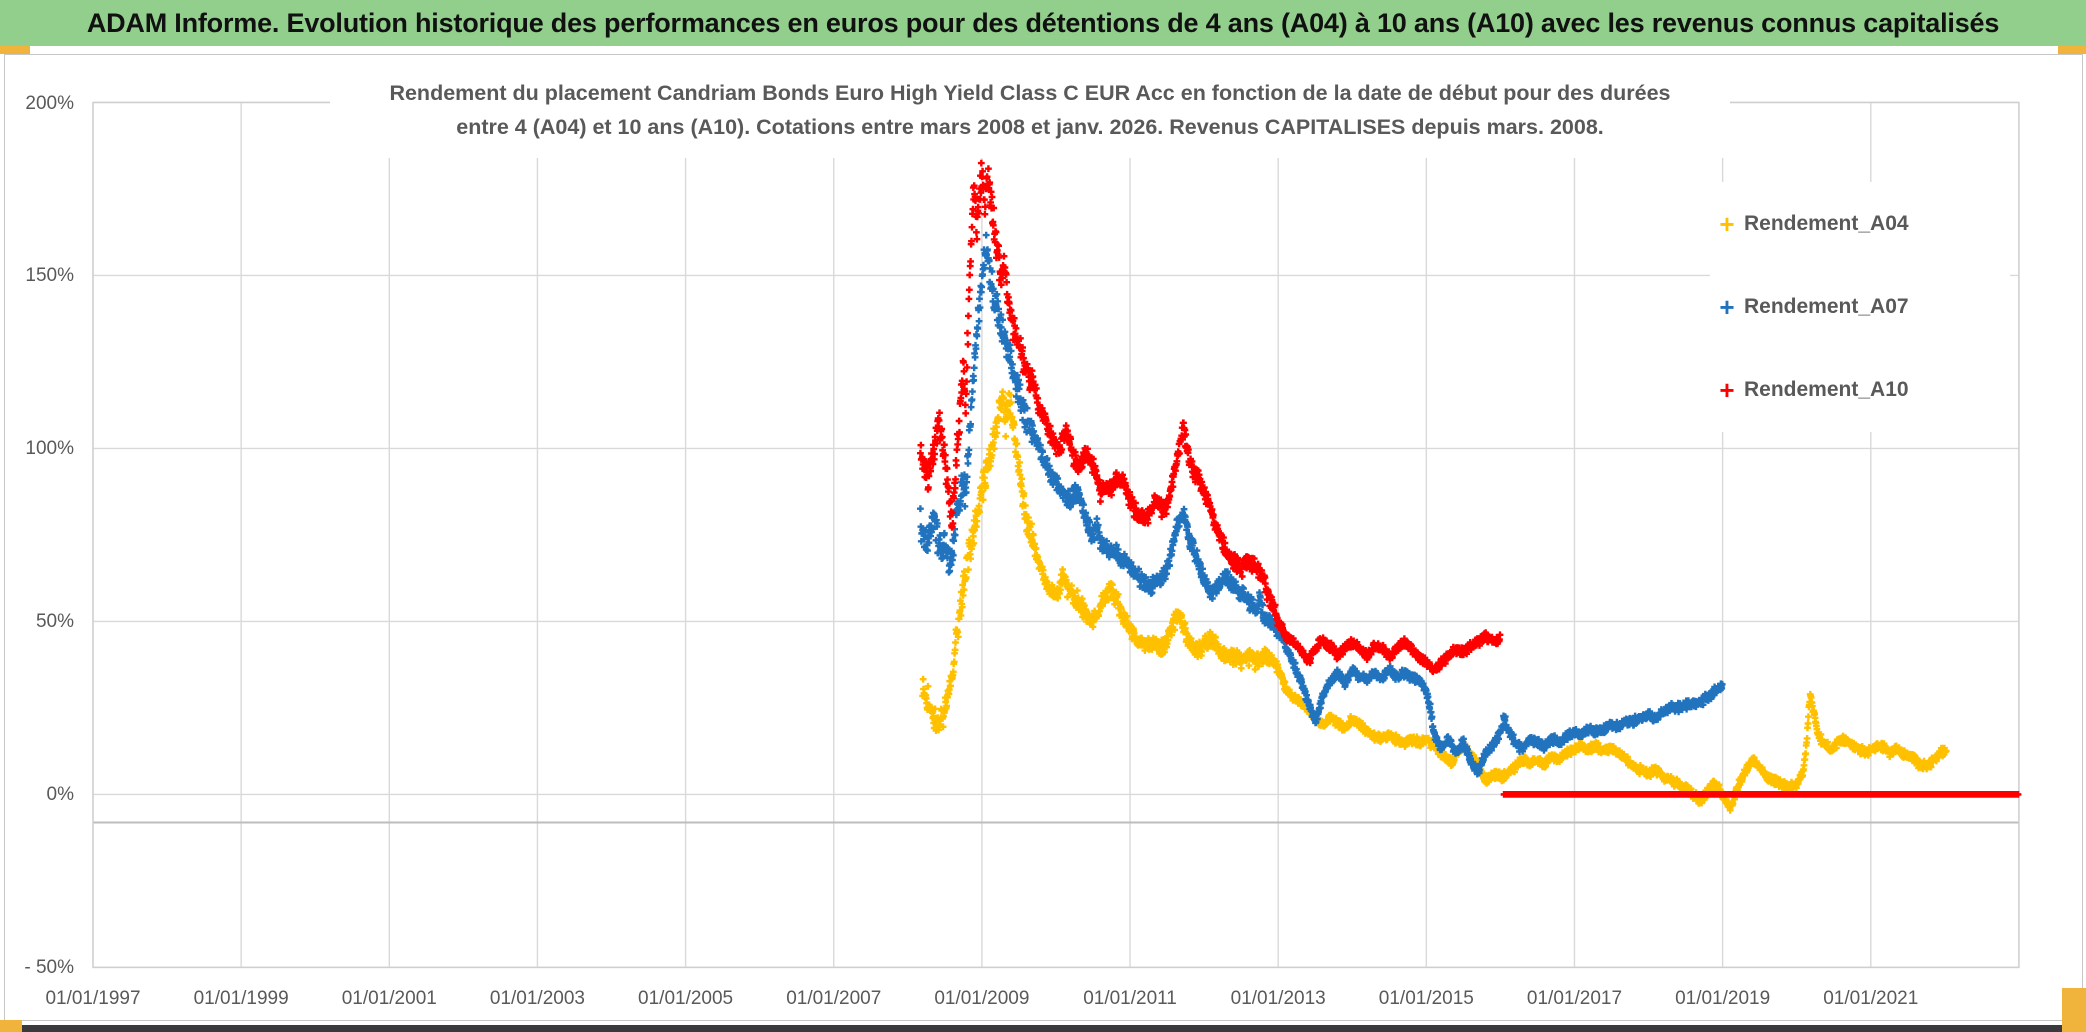  Describe the element at coordinates (1723, 998) in the screenshot. I see `x-axis-label: 01/01/2019` at that location.